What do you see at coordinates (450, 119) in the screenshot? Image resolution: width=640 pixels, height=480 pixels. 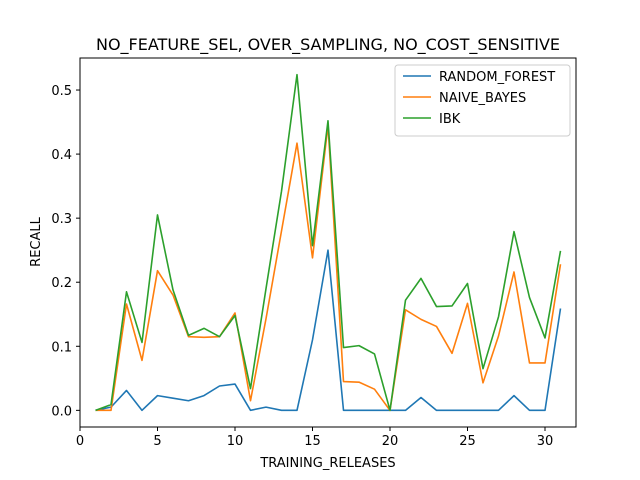 I see `legend-label-ibk: IBK` at bounding box center [450, 119].